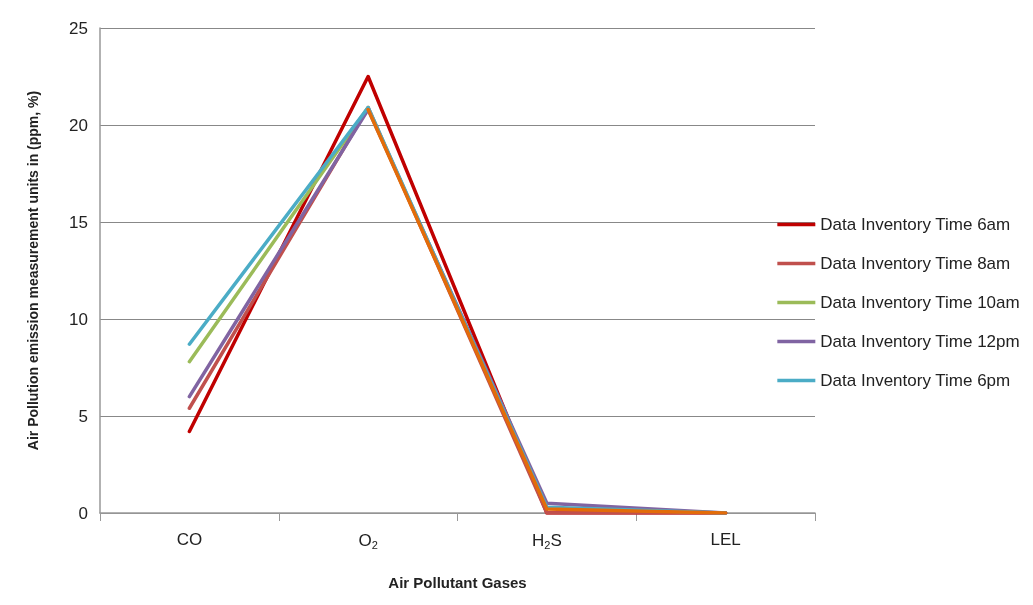 The image size is (1033, 605). I want to click on y-tick-label: 25, so click(78, 28).